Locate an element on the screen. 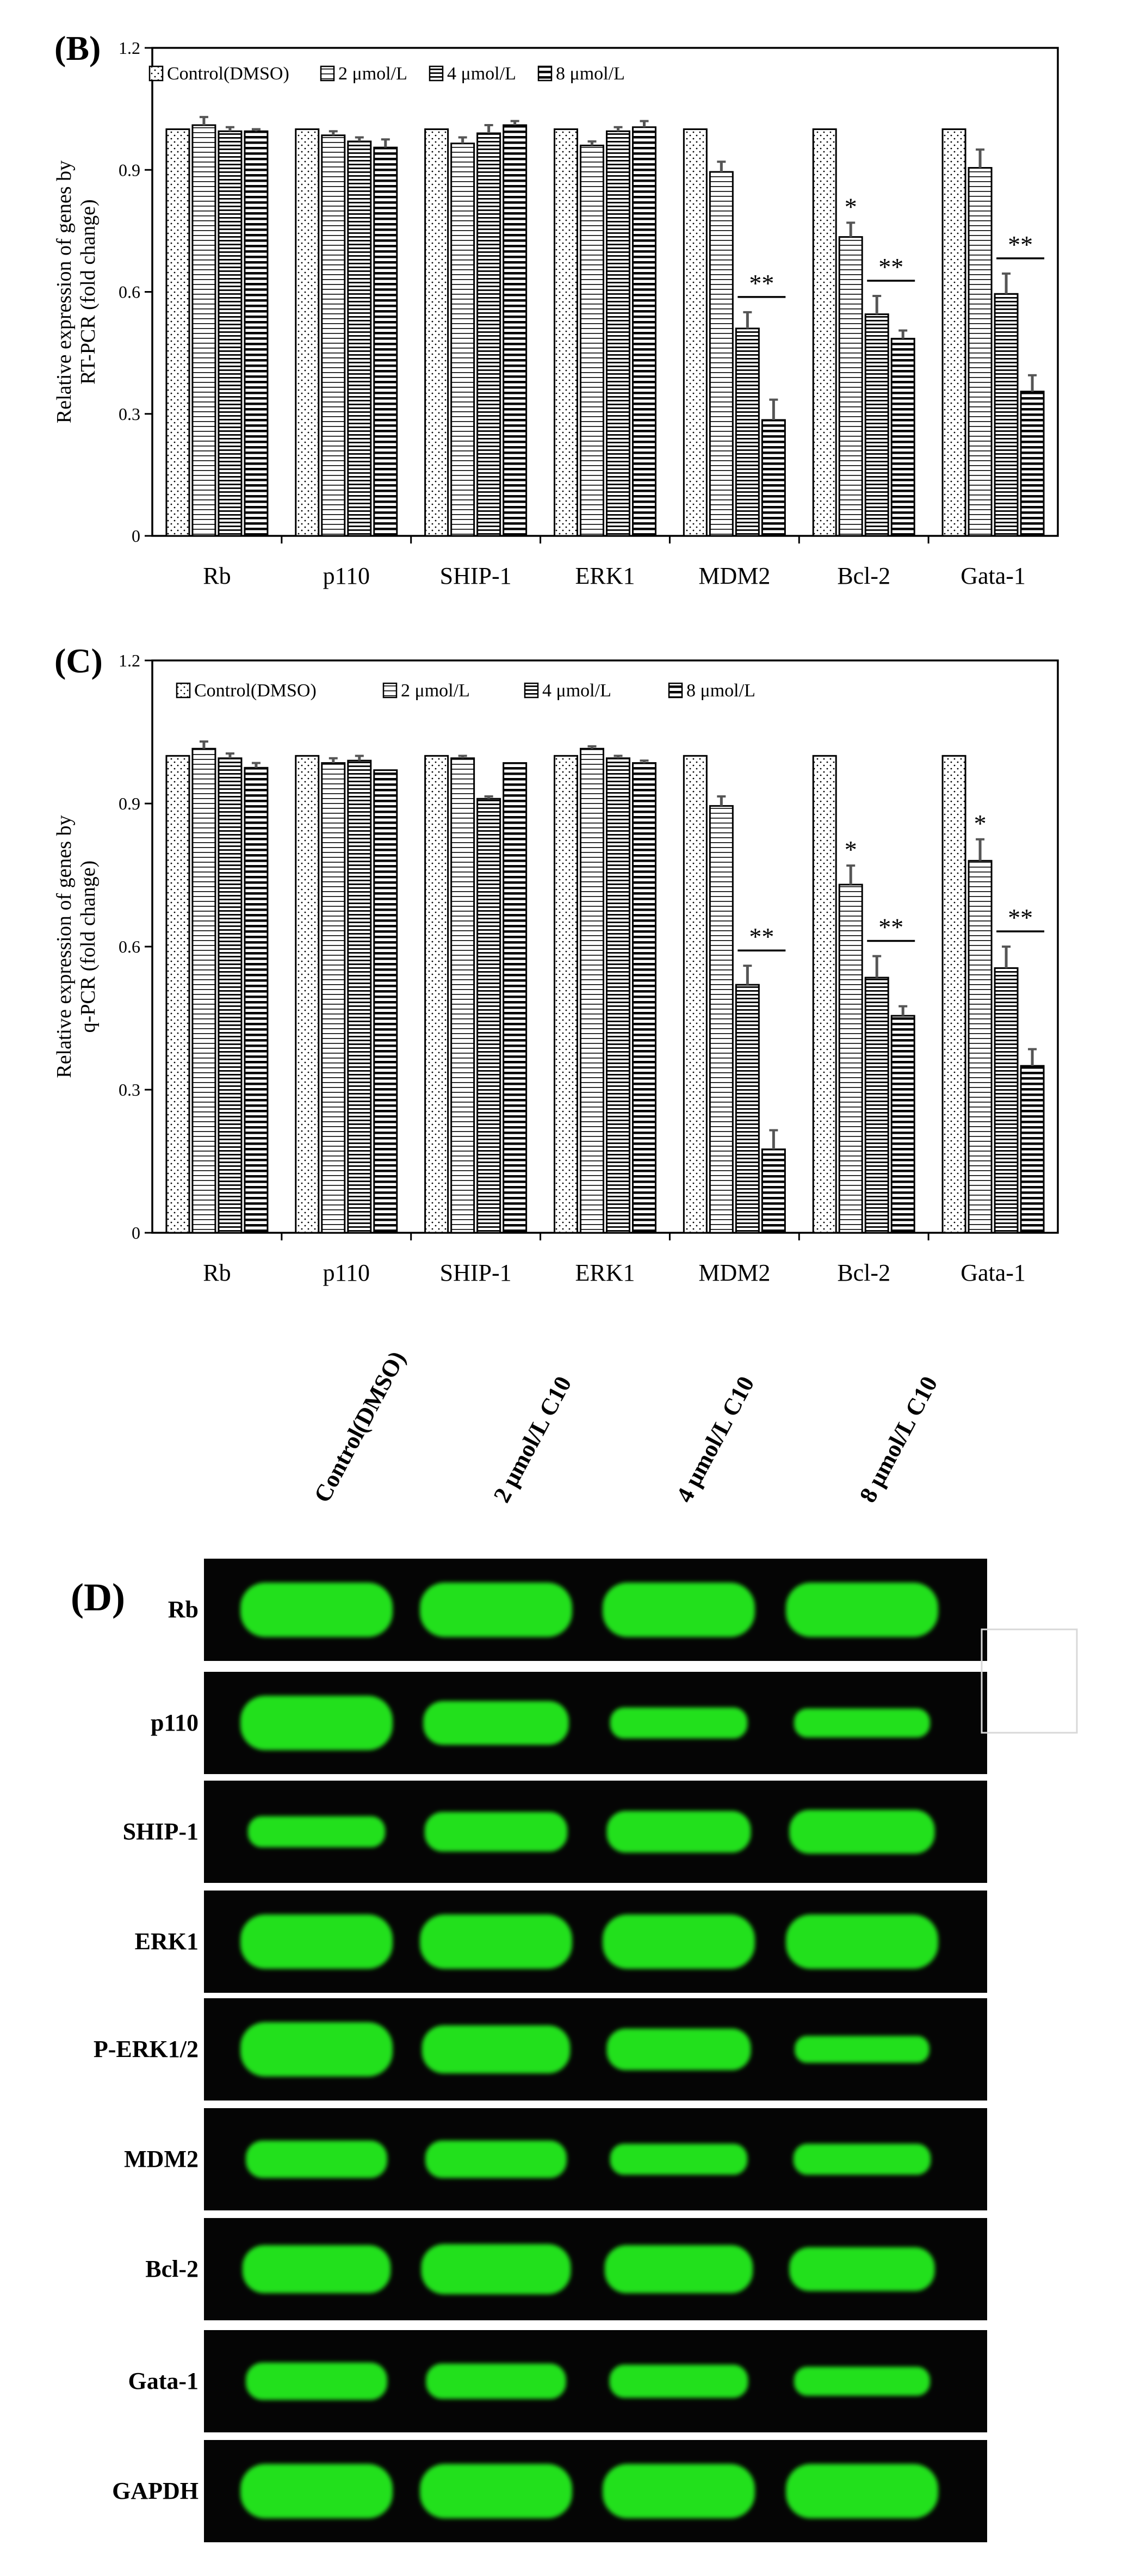 Image resolution: width=1128 pixels, height=2576 pixels. x-tick-label: Rb is located at coordinates (217, 576).